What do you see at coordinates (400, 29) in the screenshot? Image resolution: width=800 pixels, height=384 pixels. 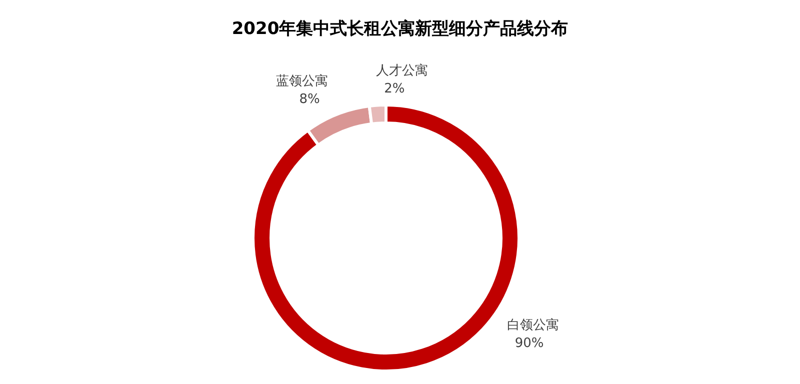 I see `chart-title: 2020年集中式长租公寓新型细分产品线分布` at bounding box center [400, 29].